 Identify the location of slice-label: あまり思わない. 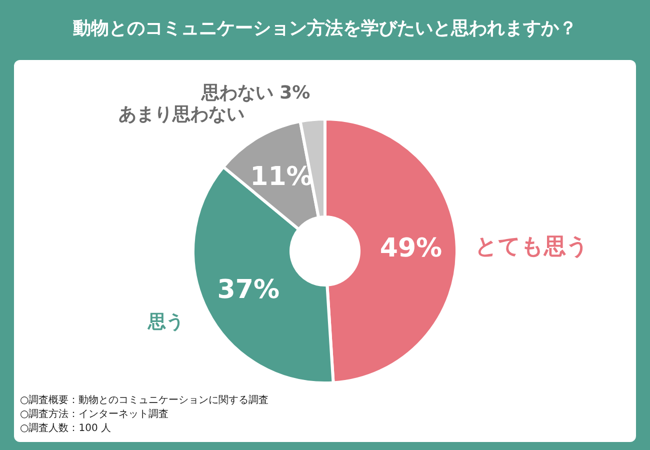
(181, 115).